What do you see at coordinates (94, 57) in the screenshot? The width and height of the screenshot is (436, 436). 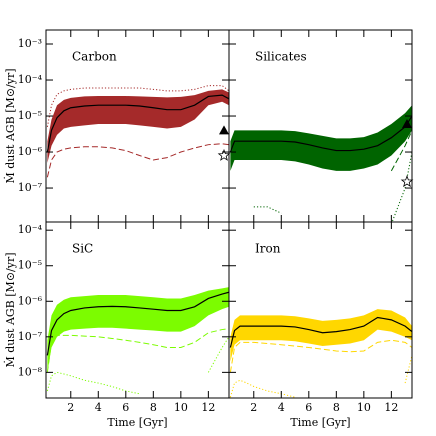 I see `panel-title: Carbon` at bounding box center [94, 57].